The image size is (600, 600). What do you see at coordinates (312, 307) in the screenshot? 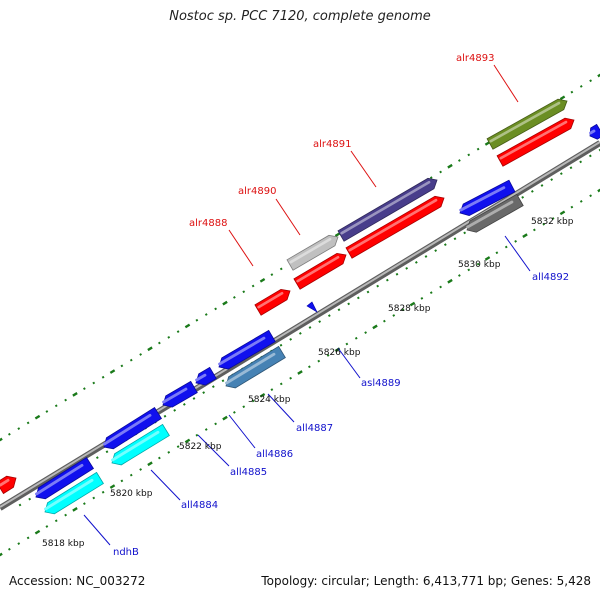
I see `gene-asl4889` at bounding box center [312, 307].